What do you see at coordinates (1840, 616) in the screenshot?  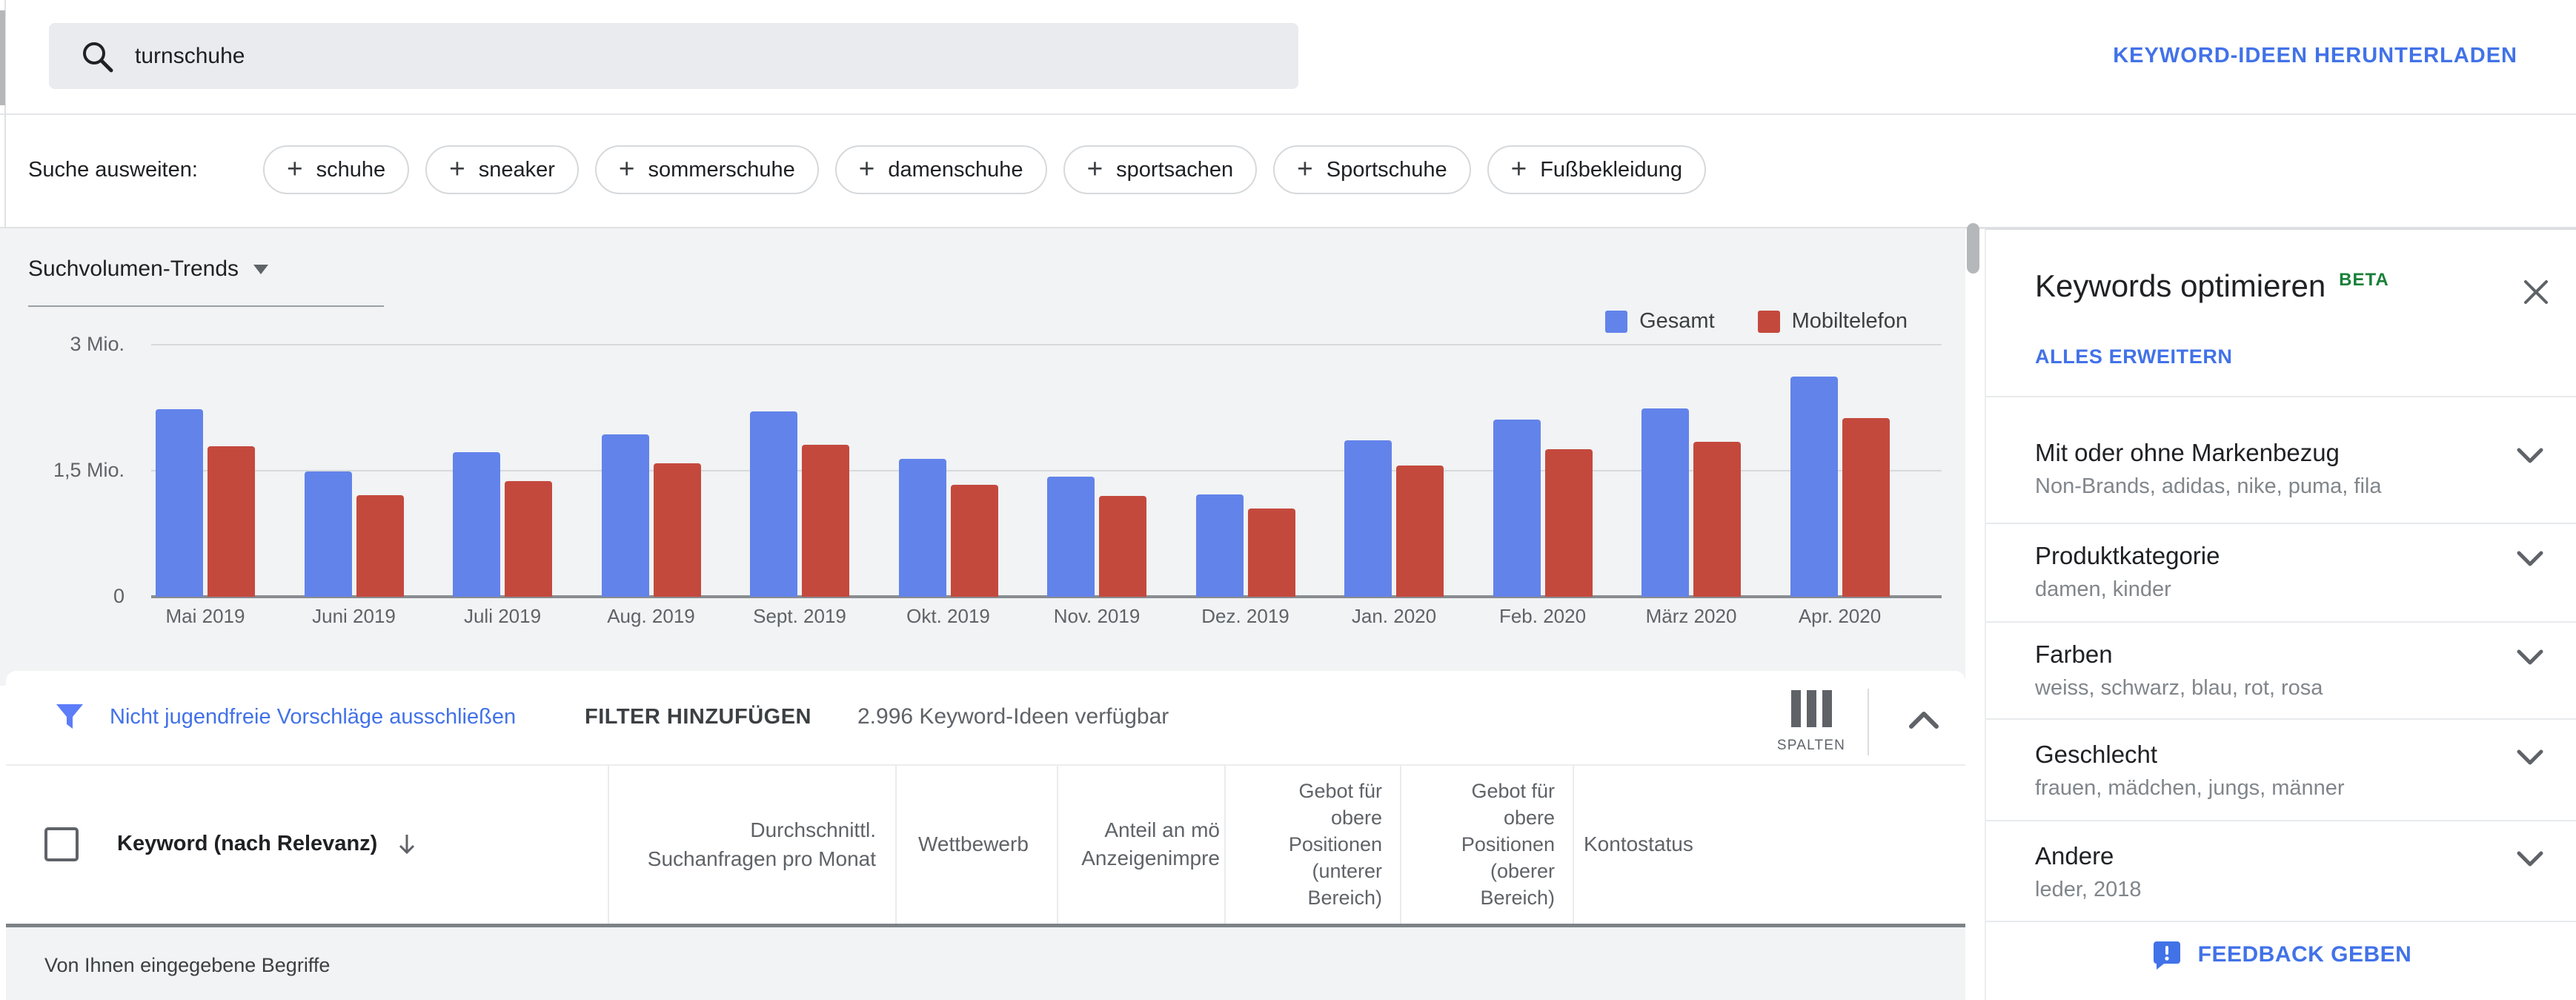 I see `x-axis-label: Apr. 2020` at bounding box center [1840, 616].